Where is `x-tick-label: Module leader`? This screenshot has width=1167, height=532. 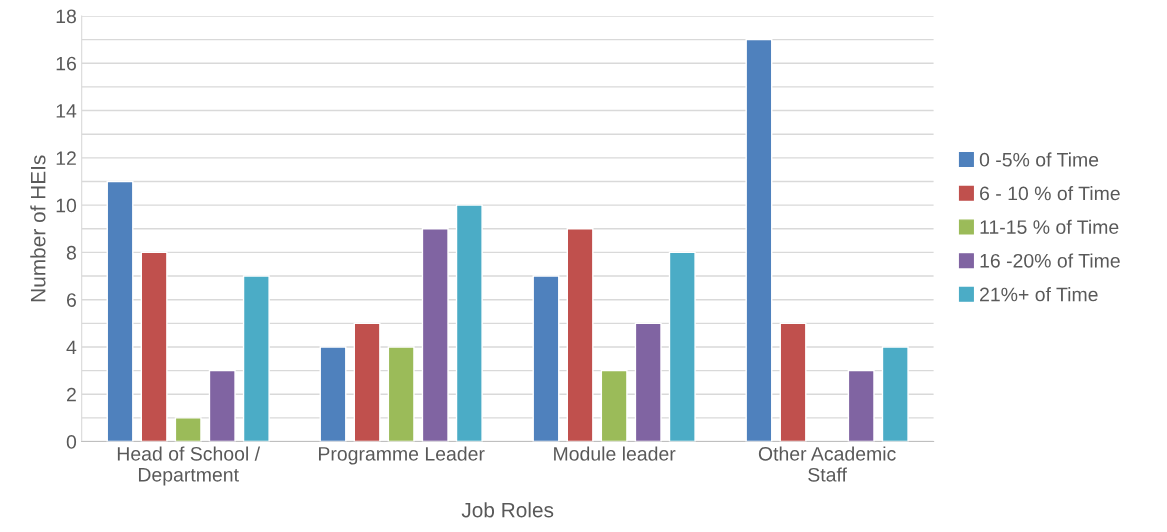
x-tick-label: Module leader is located at coordinates (615, 453).